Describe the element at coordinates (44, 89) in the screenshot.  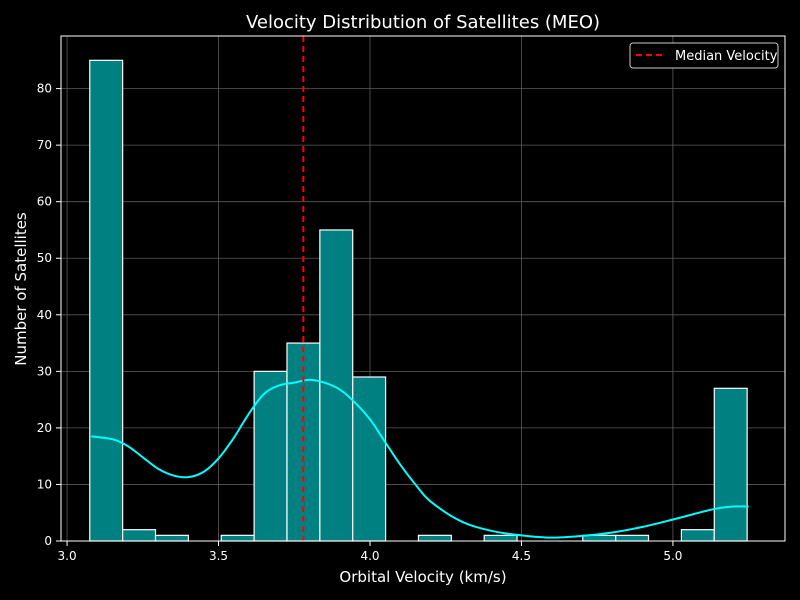
I see `y-tick-label-8: 80` at that location.